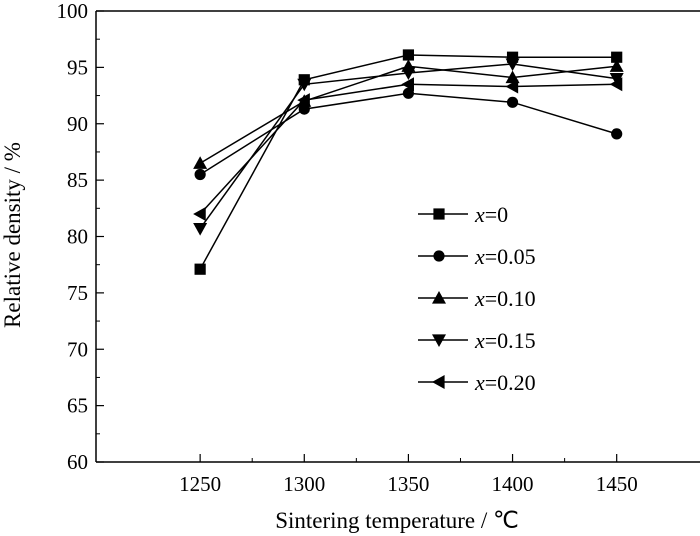 The image size is (700, 536). Describe the element at coordinates (617, 484) in the screenshot. I see `x-tick-label: 1450` at that location.